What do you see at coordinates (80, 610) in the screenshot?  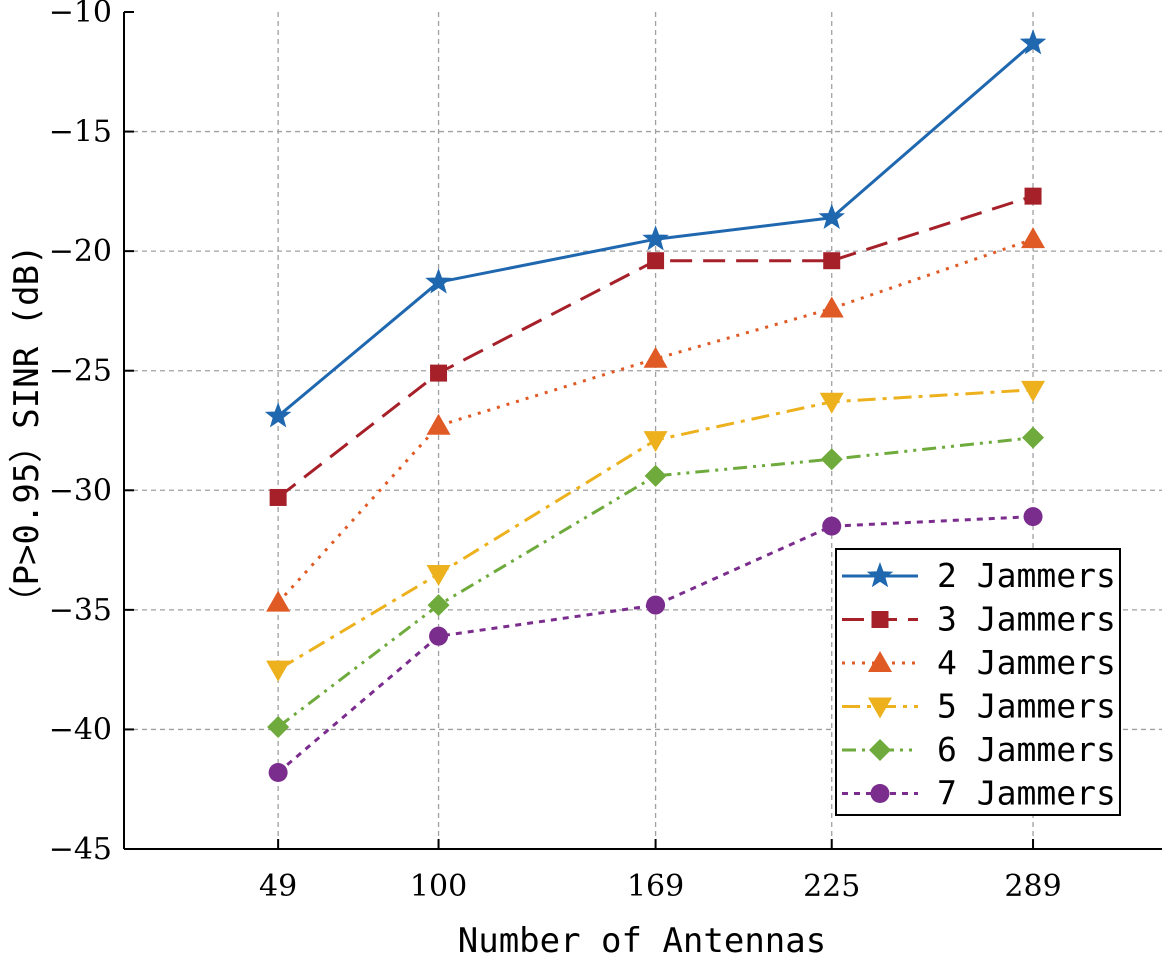 I see `y-tick-label: −35` at bounding box center [80, 610].